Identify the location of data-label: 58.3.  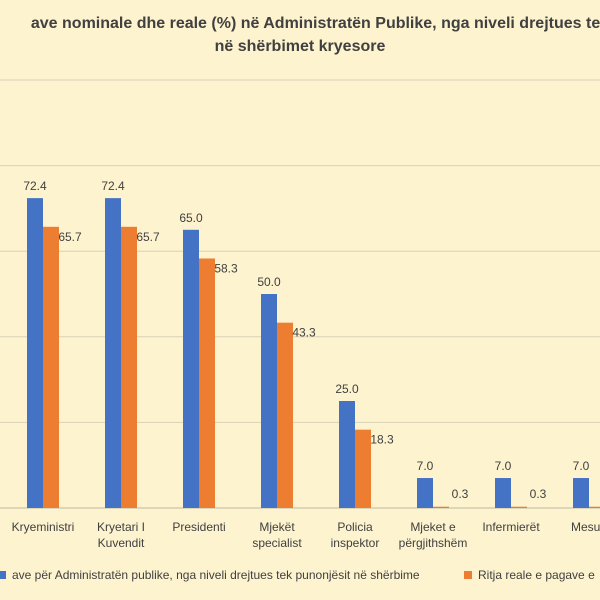
(226, 268).